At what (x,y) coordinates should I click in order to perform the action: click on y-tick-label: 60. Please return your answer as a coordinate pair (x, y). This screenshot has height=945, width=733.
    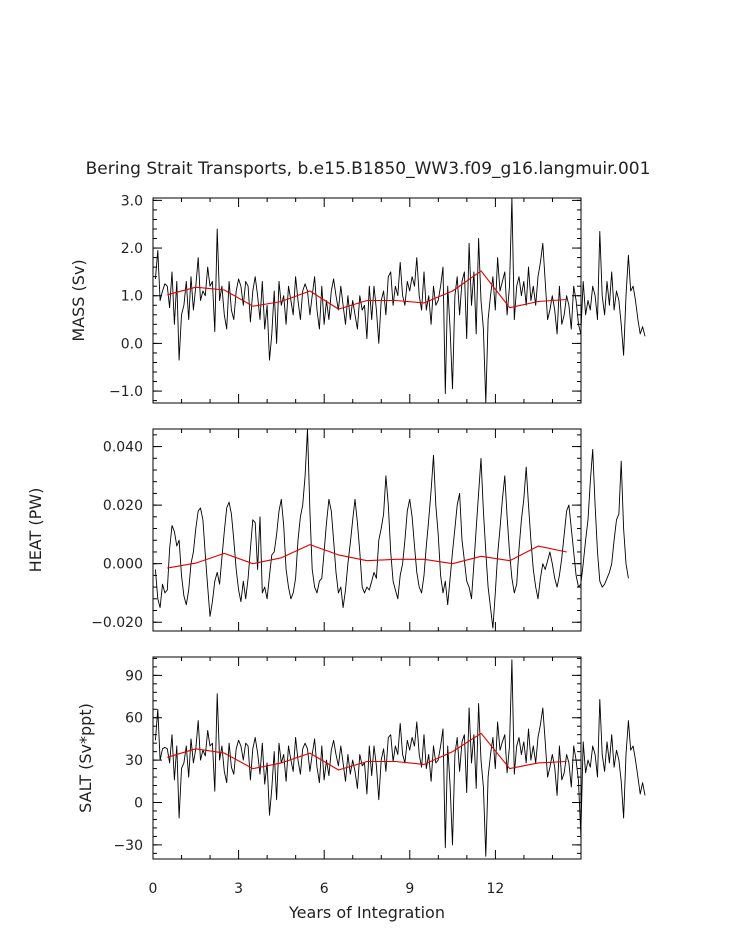
    Looking at the image, I should click on (134, 719).